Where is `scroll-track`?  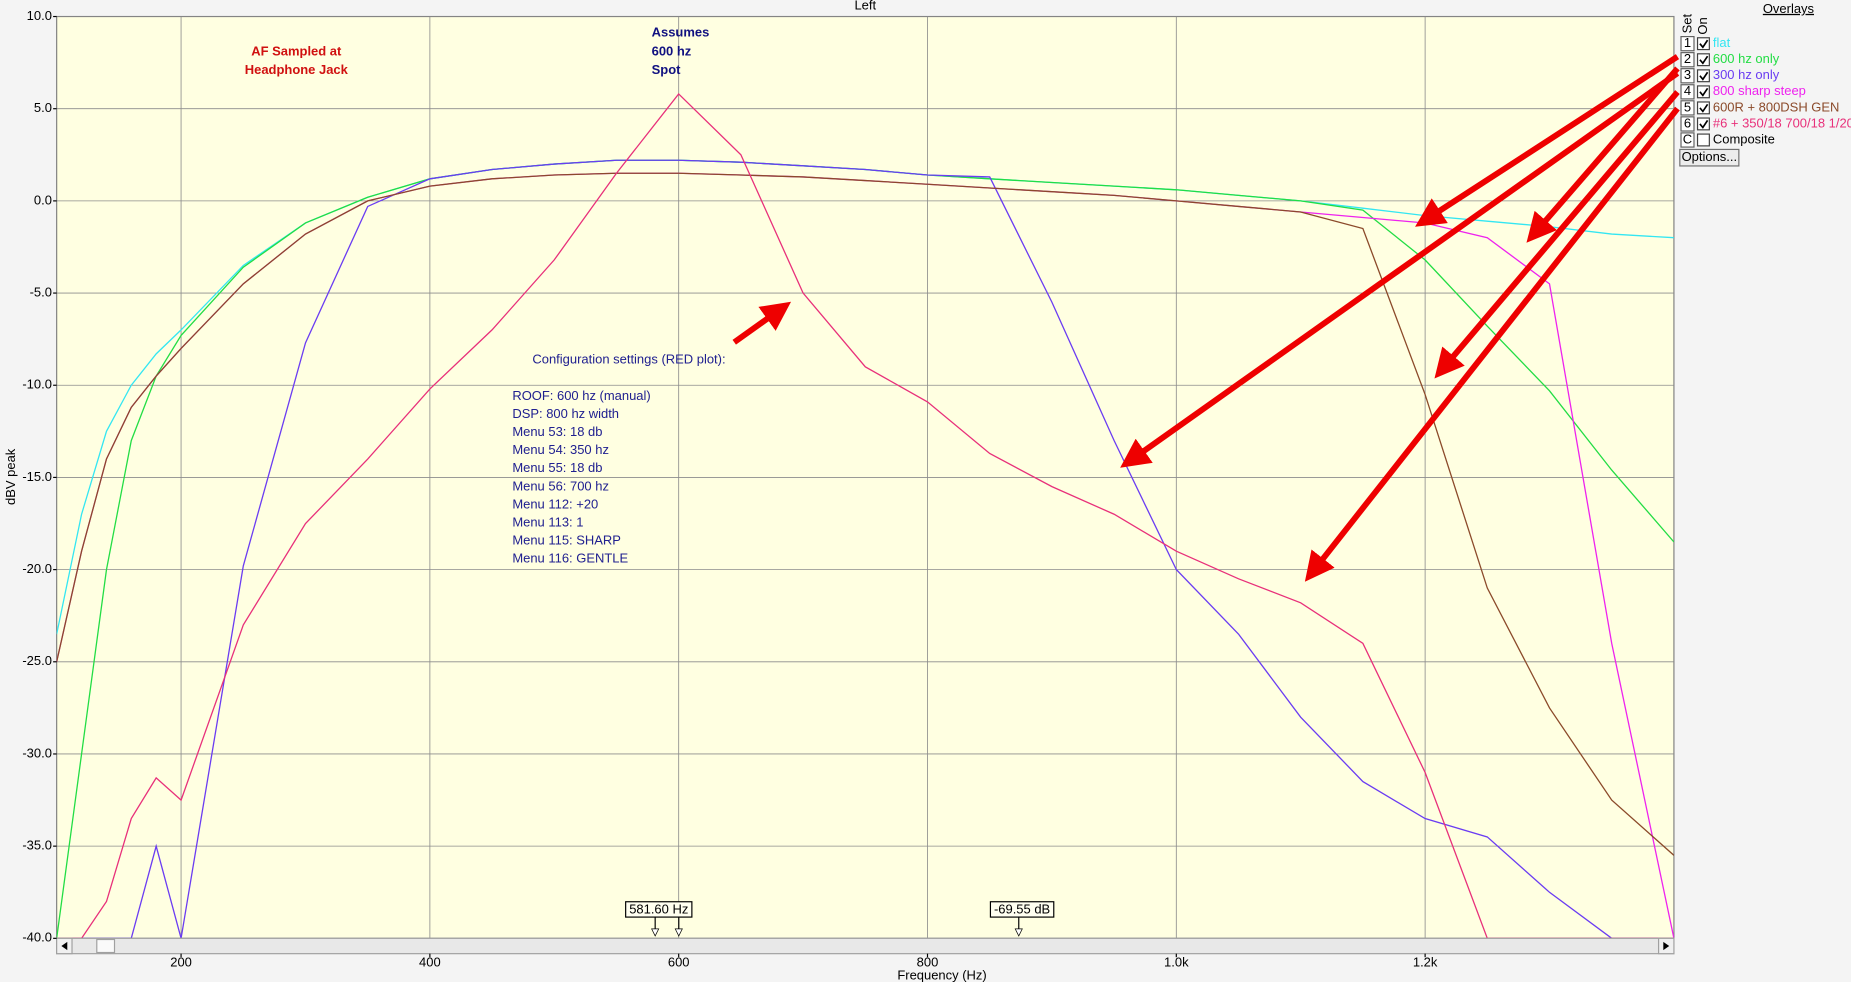
scroll-track is located at coordinates (865, 946).